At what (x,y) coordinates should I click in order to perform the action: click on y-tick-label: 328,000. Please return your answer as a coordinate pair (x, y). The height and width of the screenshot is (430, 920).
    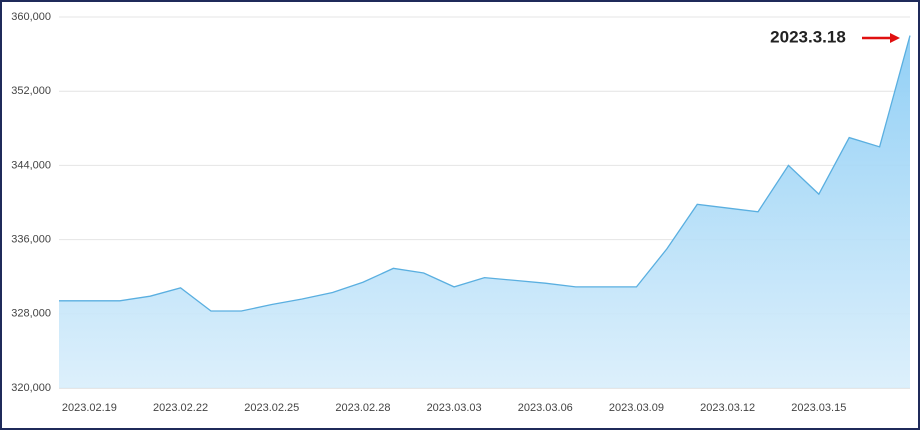
    Looking at the image, I should click on (31, 314).